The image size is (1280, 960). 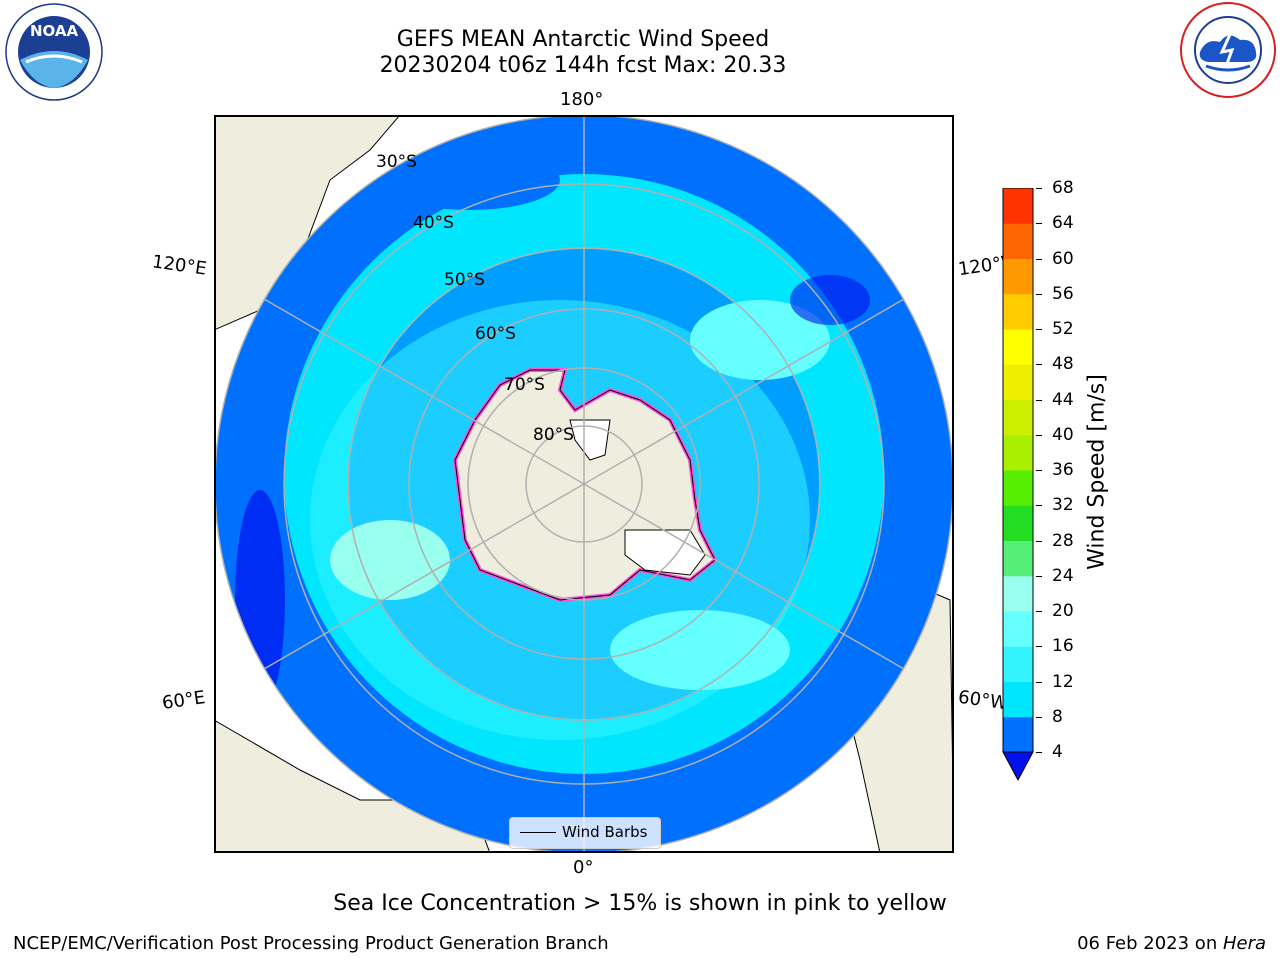 What do you see at coordinates (1063, 505) in the screenshot?
I see `colorbar-tick-label: 32` at bounding box center [1063, 505].